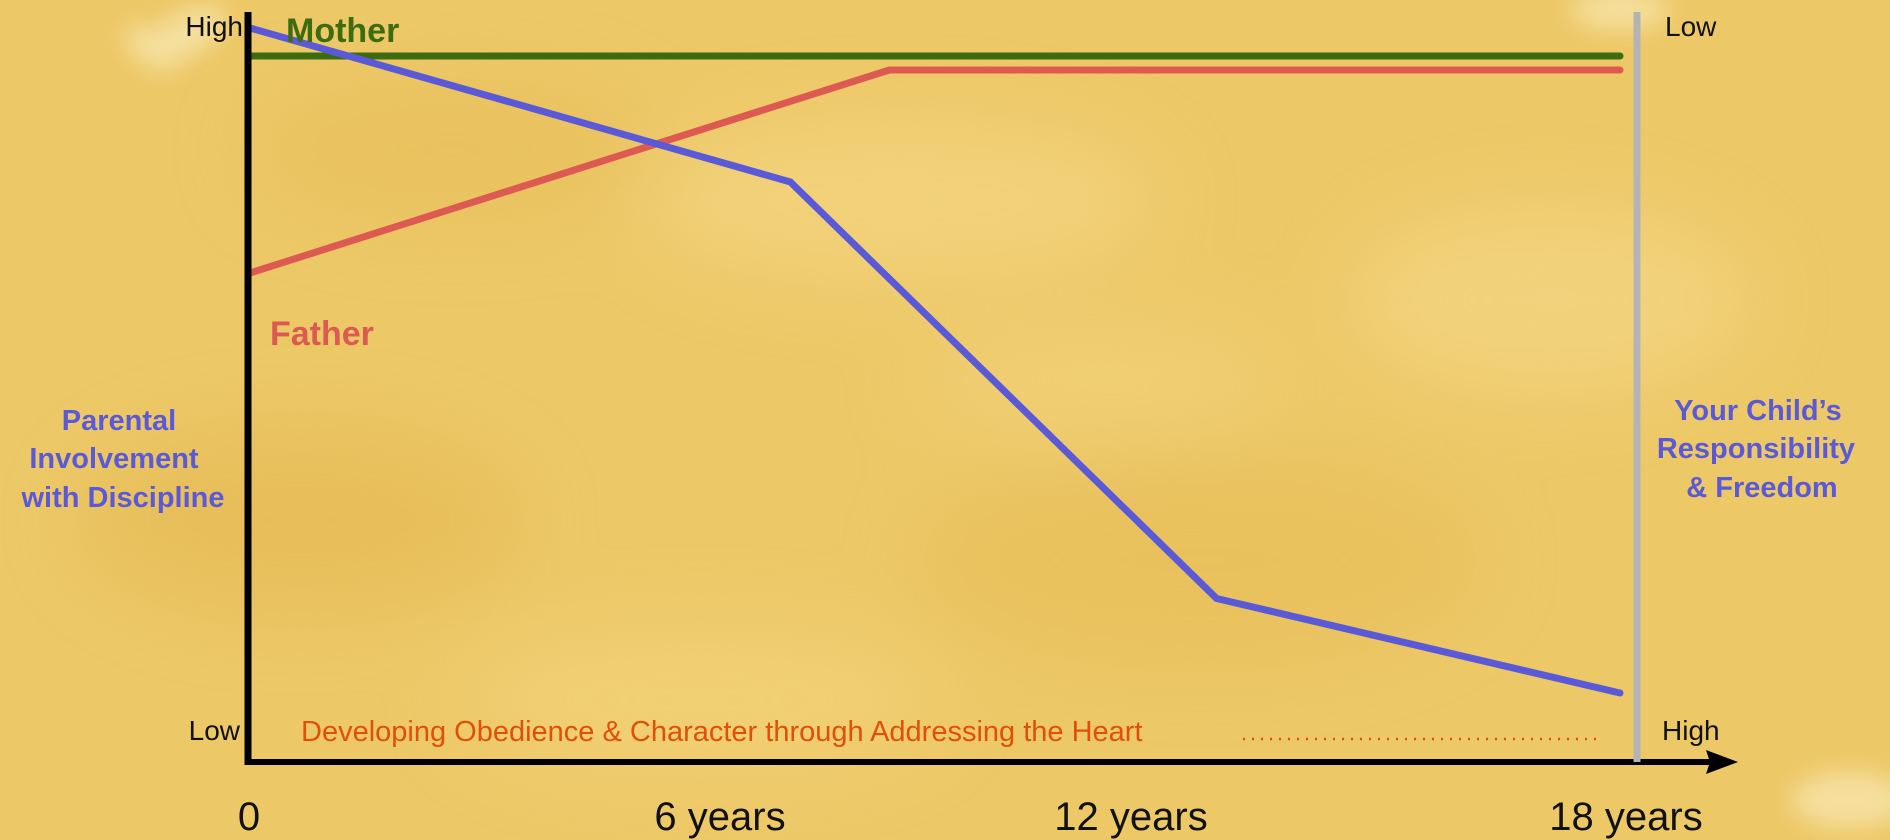  Describe the element at coordinates (1625, 817) in the screenshot. I see `x-tick-label: 18 years` at that location.